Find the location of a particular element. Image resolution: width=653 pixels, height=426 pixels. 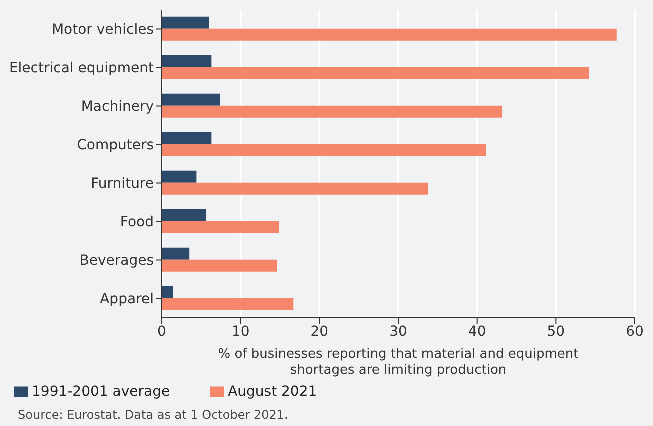

x-tick-label: 10 is located at coordinates (241, 332).